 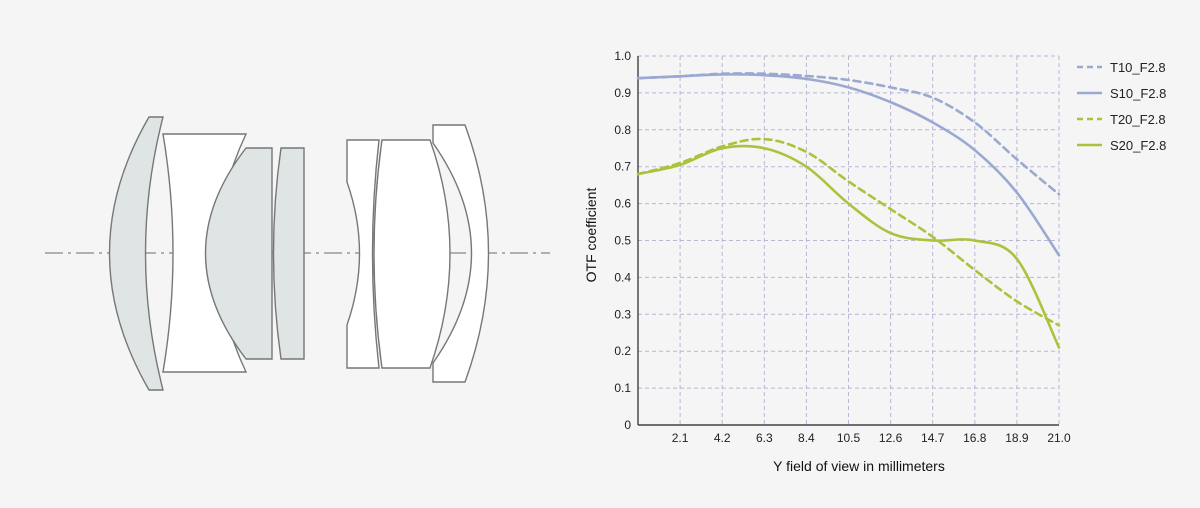 What do you see at coordinates (1138, 119) in the screenshot?
I see `legend-label: T20_F2.8` at bounding box center [1138, 119].